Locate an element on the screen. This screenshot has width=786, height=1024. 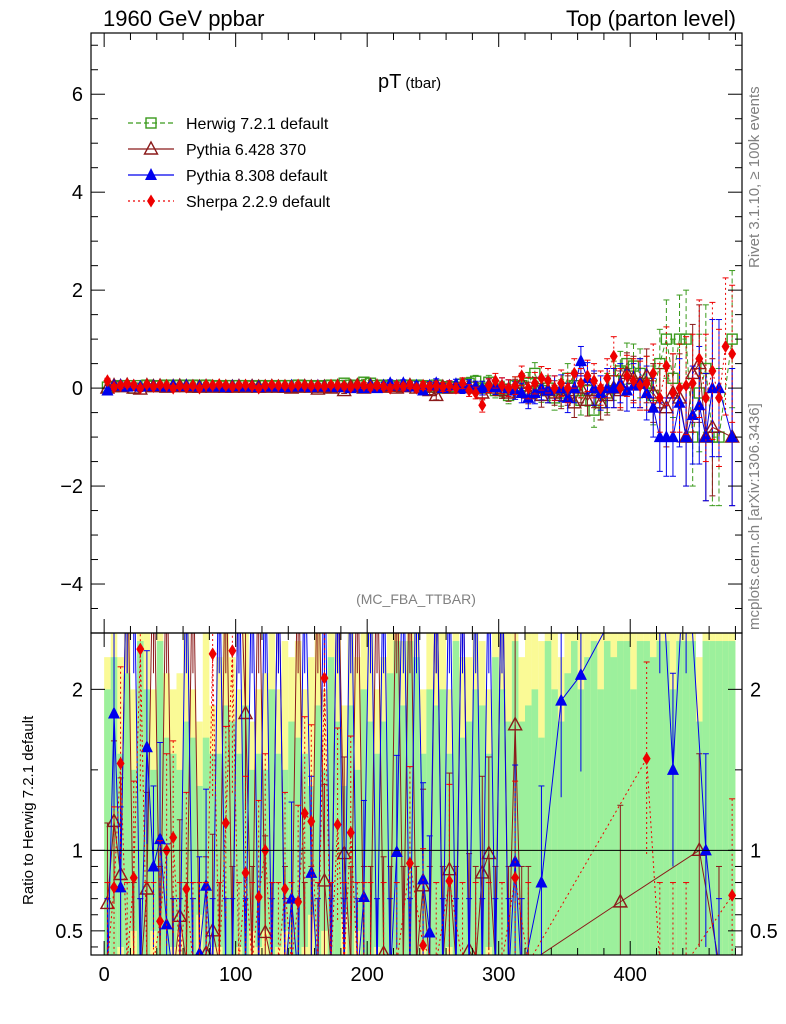
mcplots-reference-label: mcplots.cern.ch [arXiv:1306.3436] is located at coordinates (754, 516).